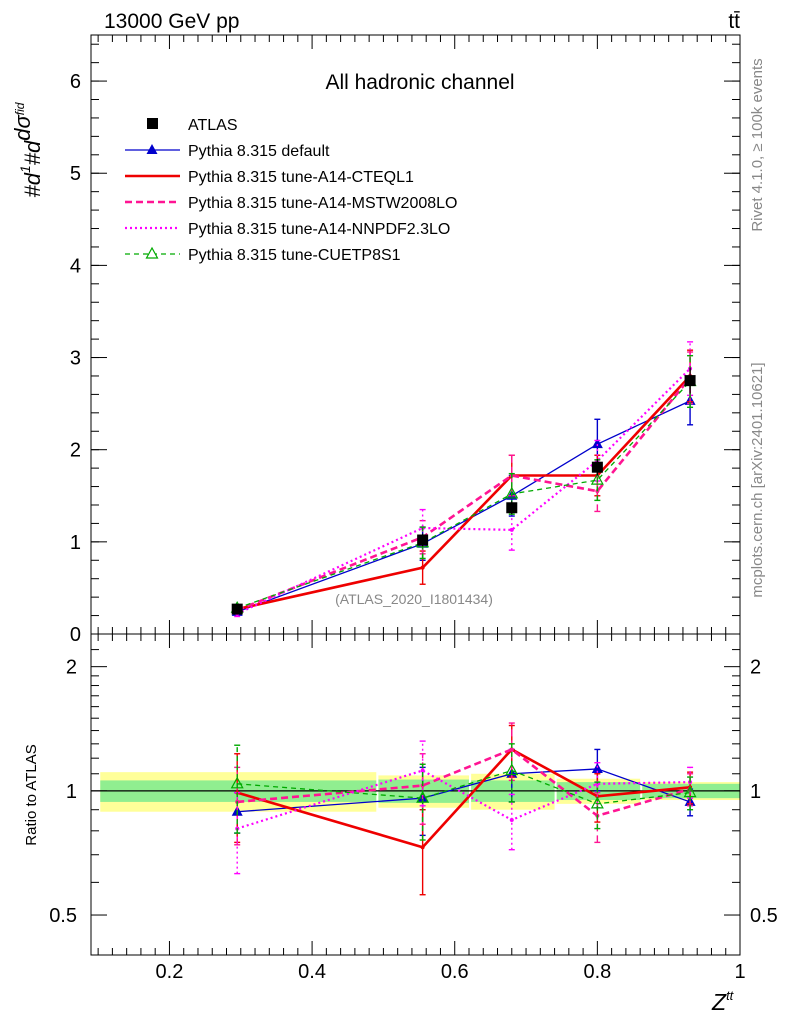  What do you see at coordinates (755, 668) in the screenshot?
I see `ratio-y-tick-label-right: 2` at bounding box center [755, 668].